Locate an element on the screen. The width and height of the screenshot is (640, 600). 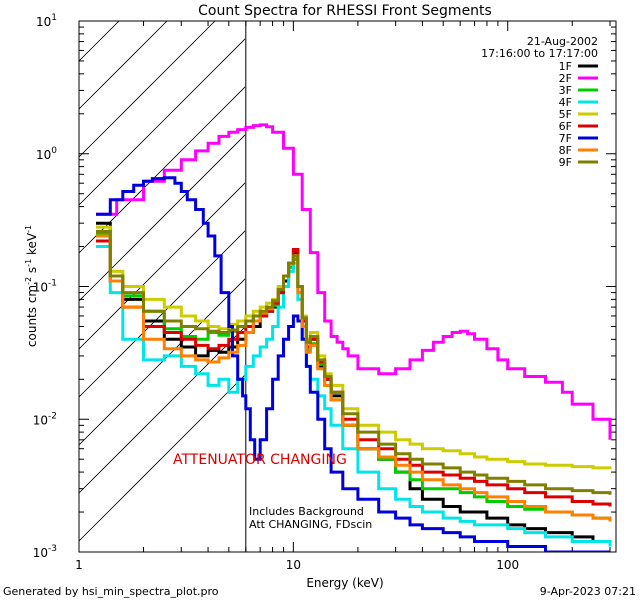
legend-label-2F: 2F is located at coordinates (565, 78).